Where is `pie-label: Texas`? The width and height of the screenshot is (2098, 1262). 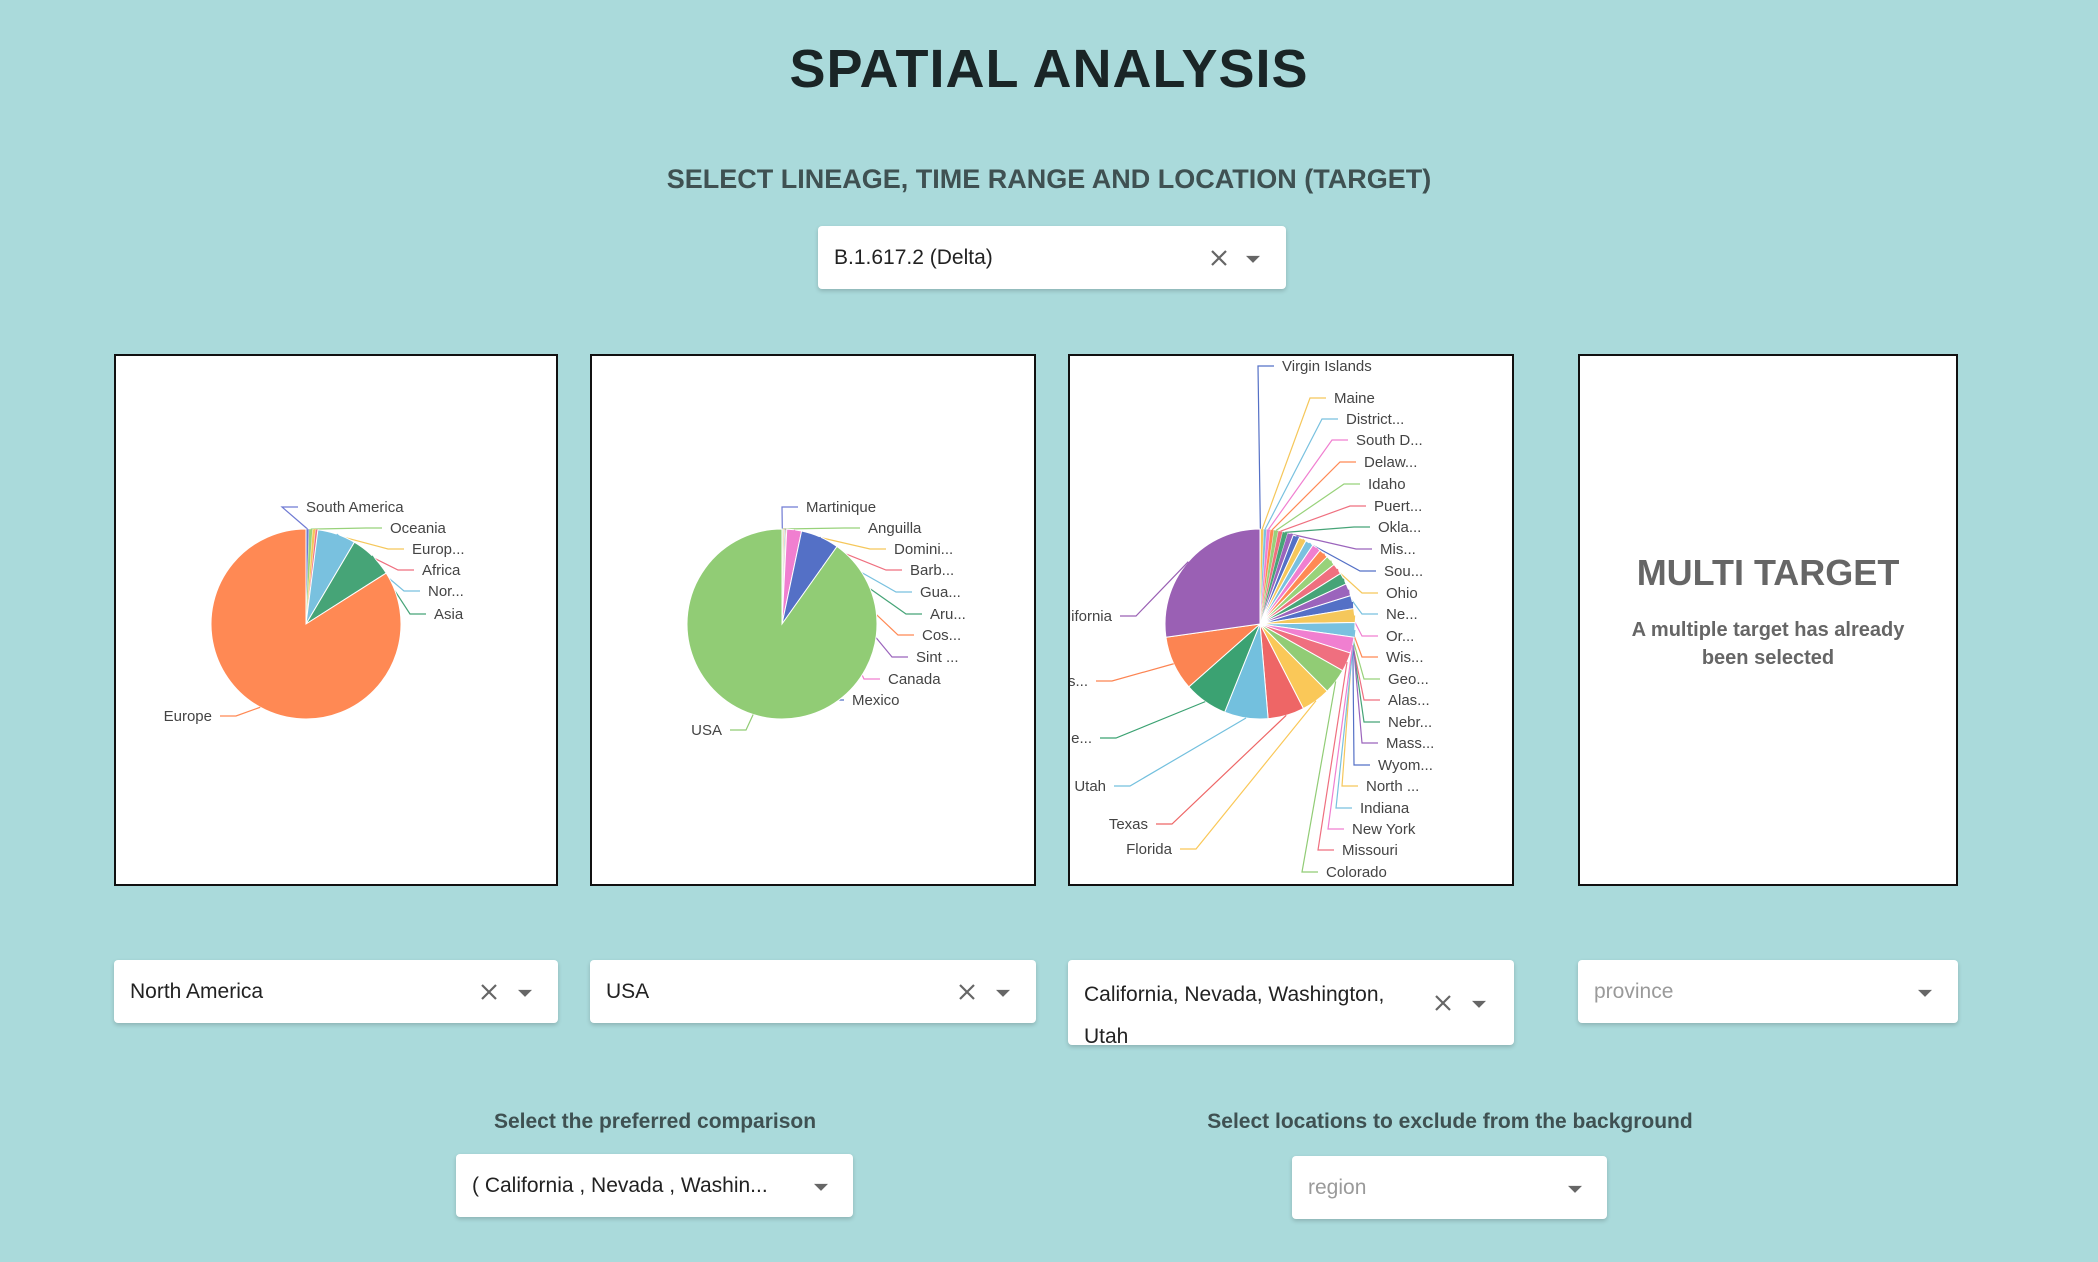
pie-label: Texas is located at coordinates (1128, 824).